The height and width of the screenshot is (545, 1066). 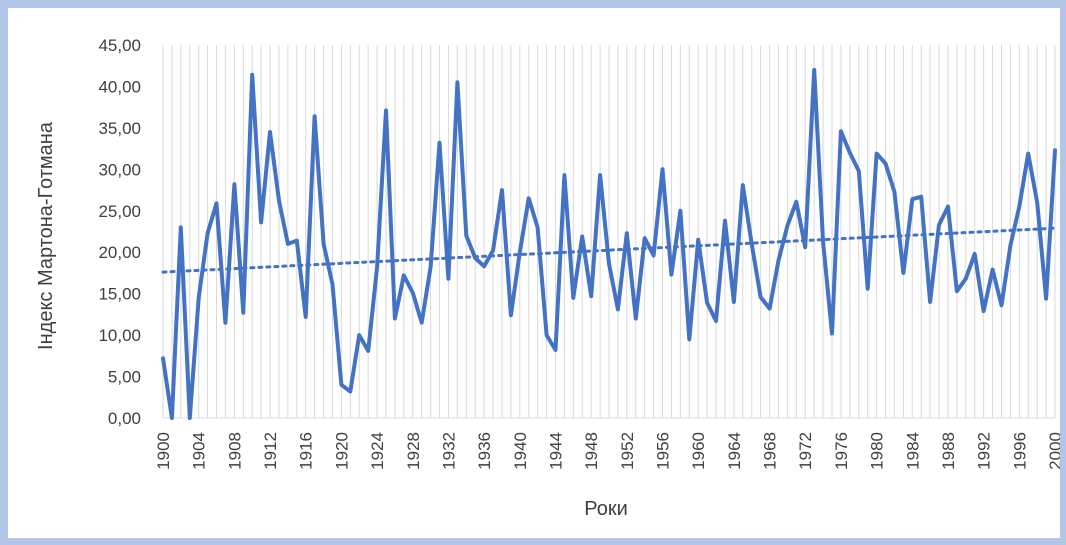 I want to click on y-tick-label: 20,00, so click(x=119, y=252).